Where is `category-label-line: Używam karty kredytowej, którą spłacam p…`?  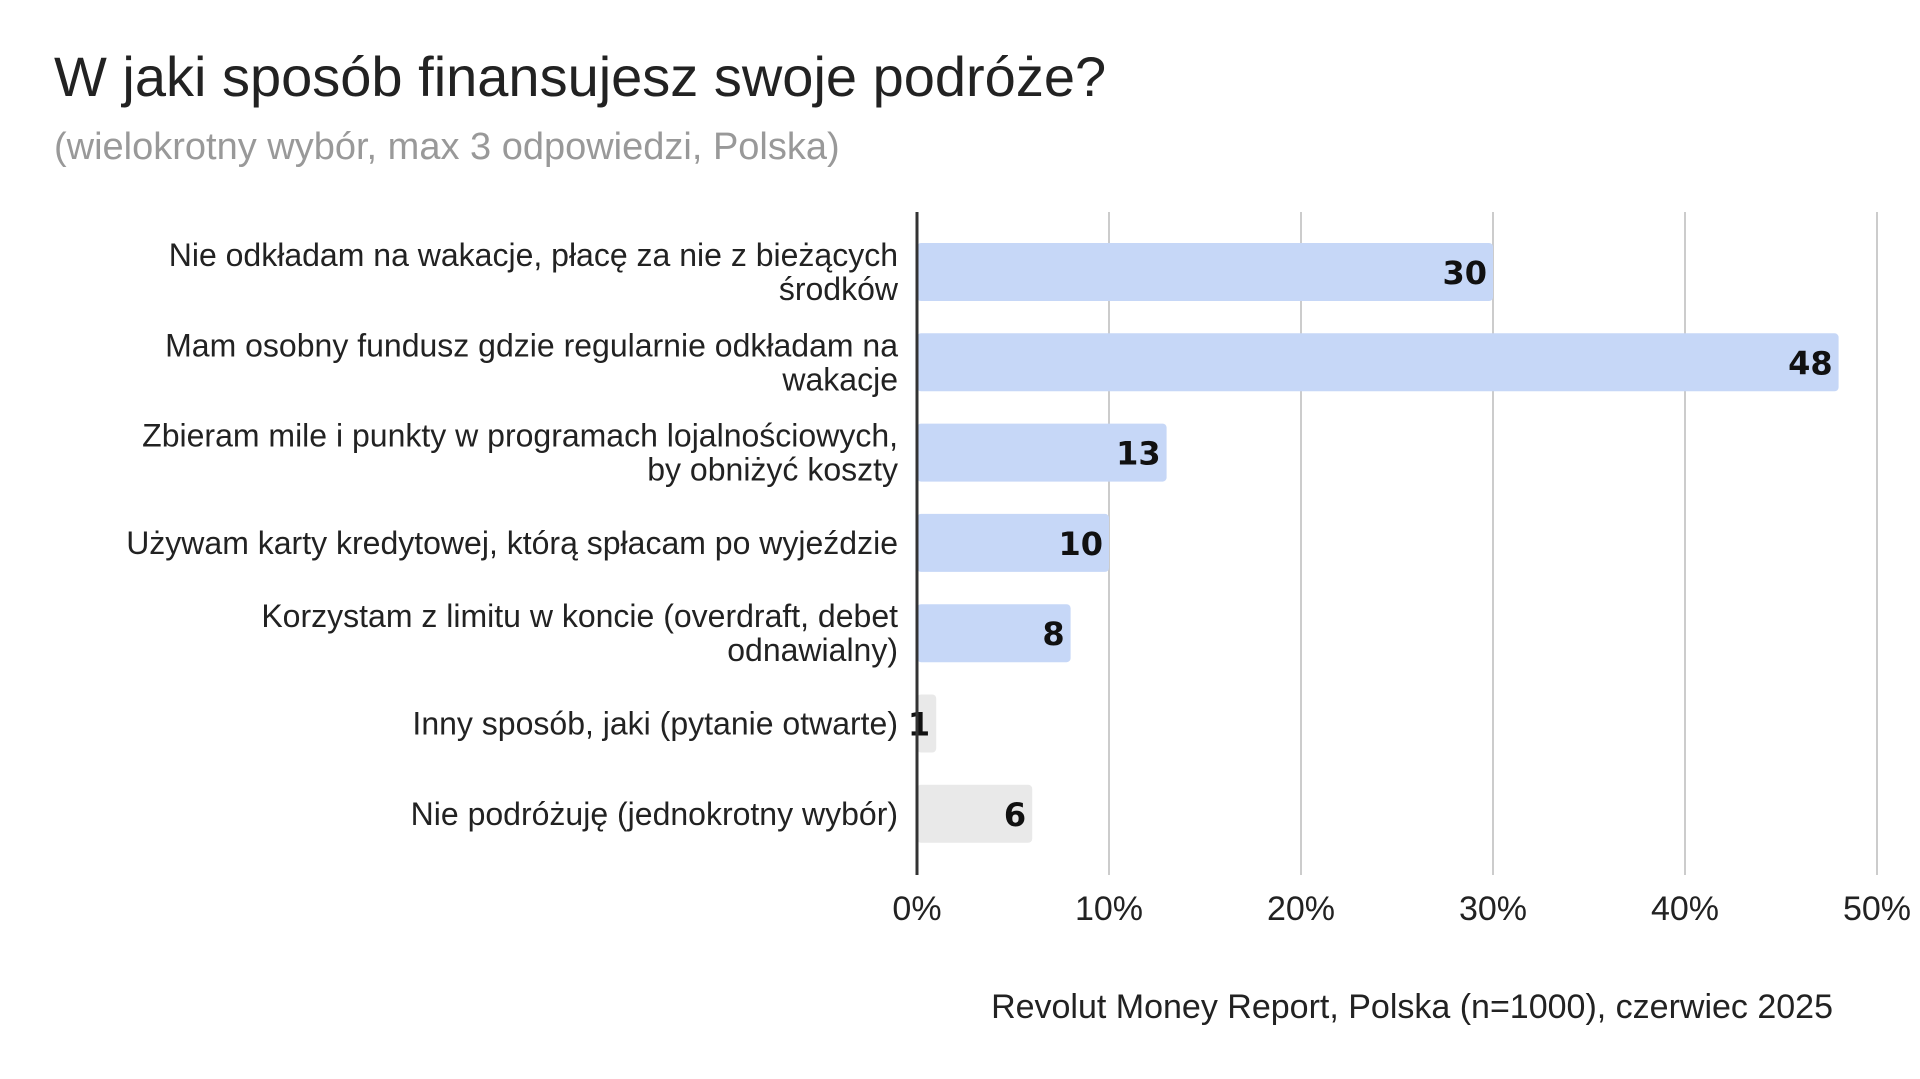 category-label-line: Używam karty kredytowej, którą spłacam p… is located at coordinates (512, 543).